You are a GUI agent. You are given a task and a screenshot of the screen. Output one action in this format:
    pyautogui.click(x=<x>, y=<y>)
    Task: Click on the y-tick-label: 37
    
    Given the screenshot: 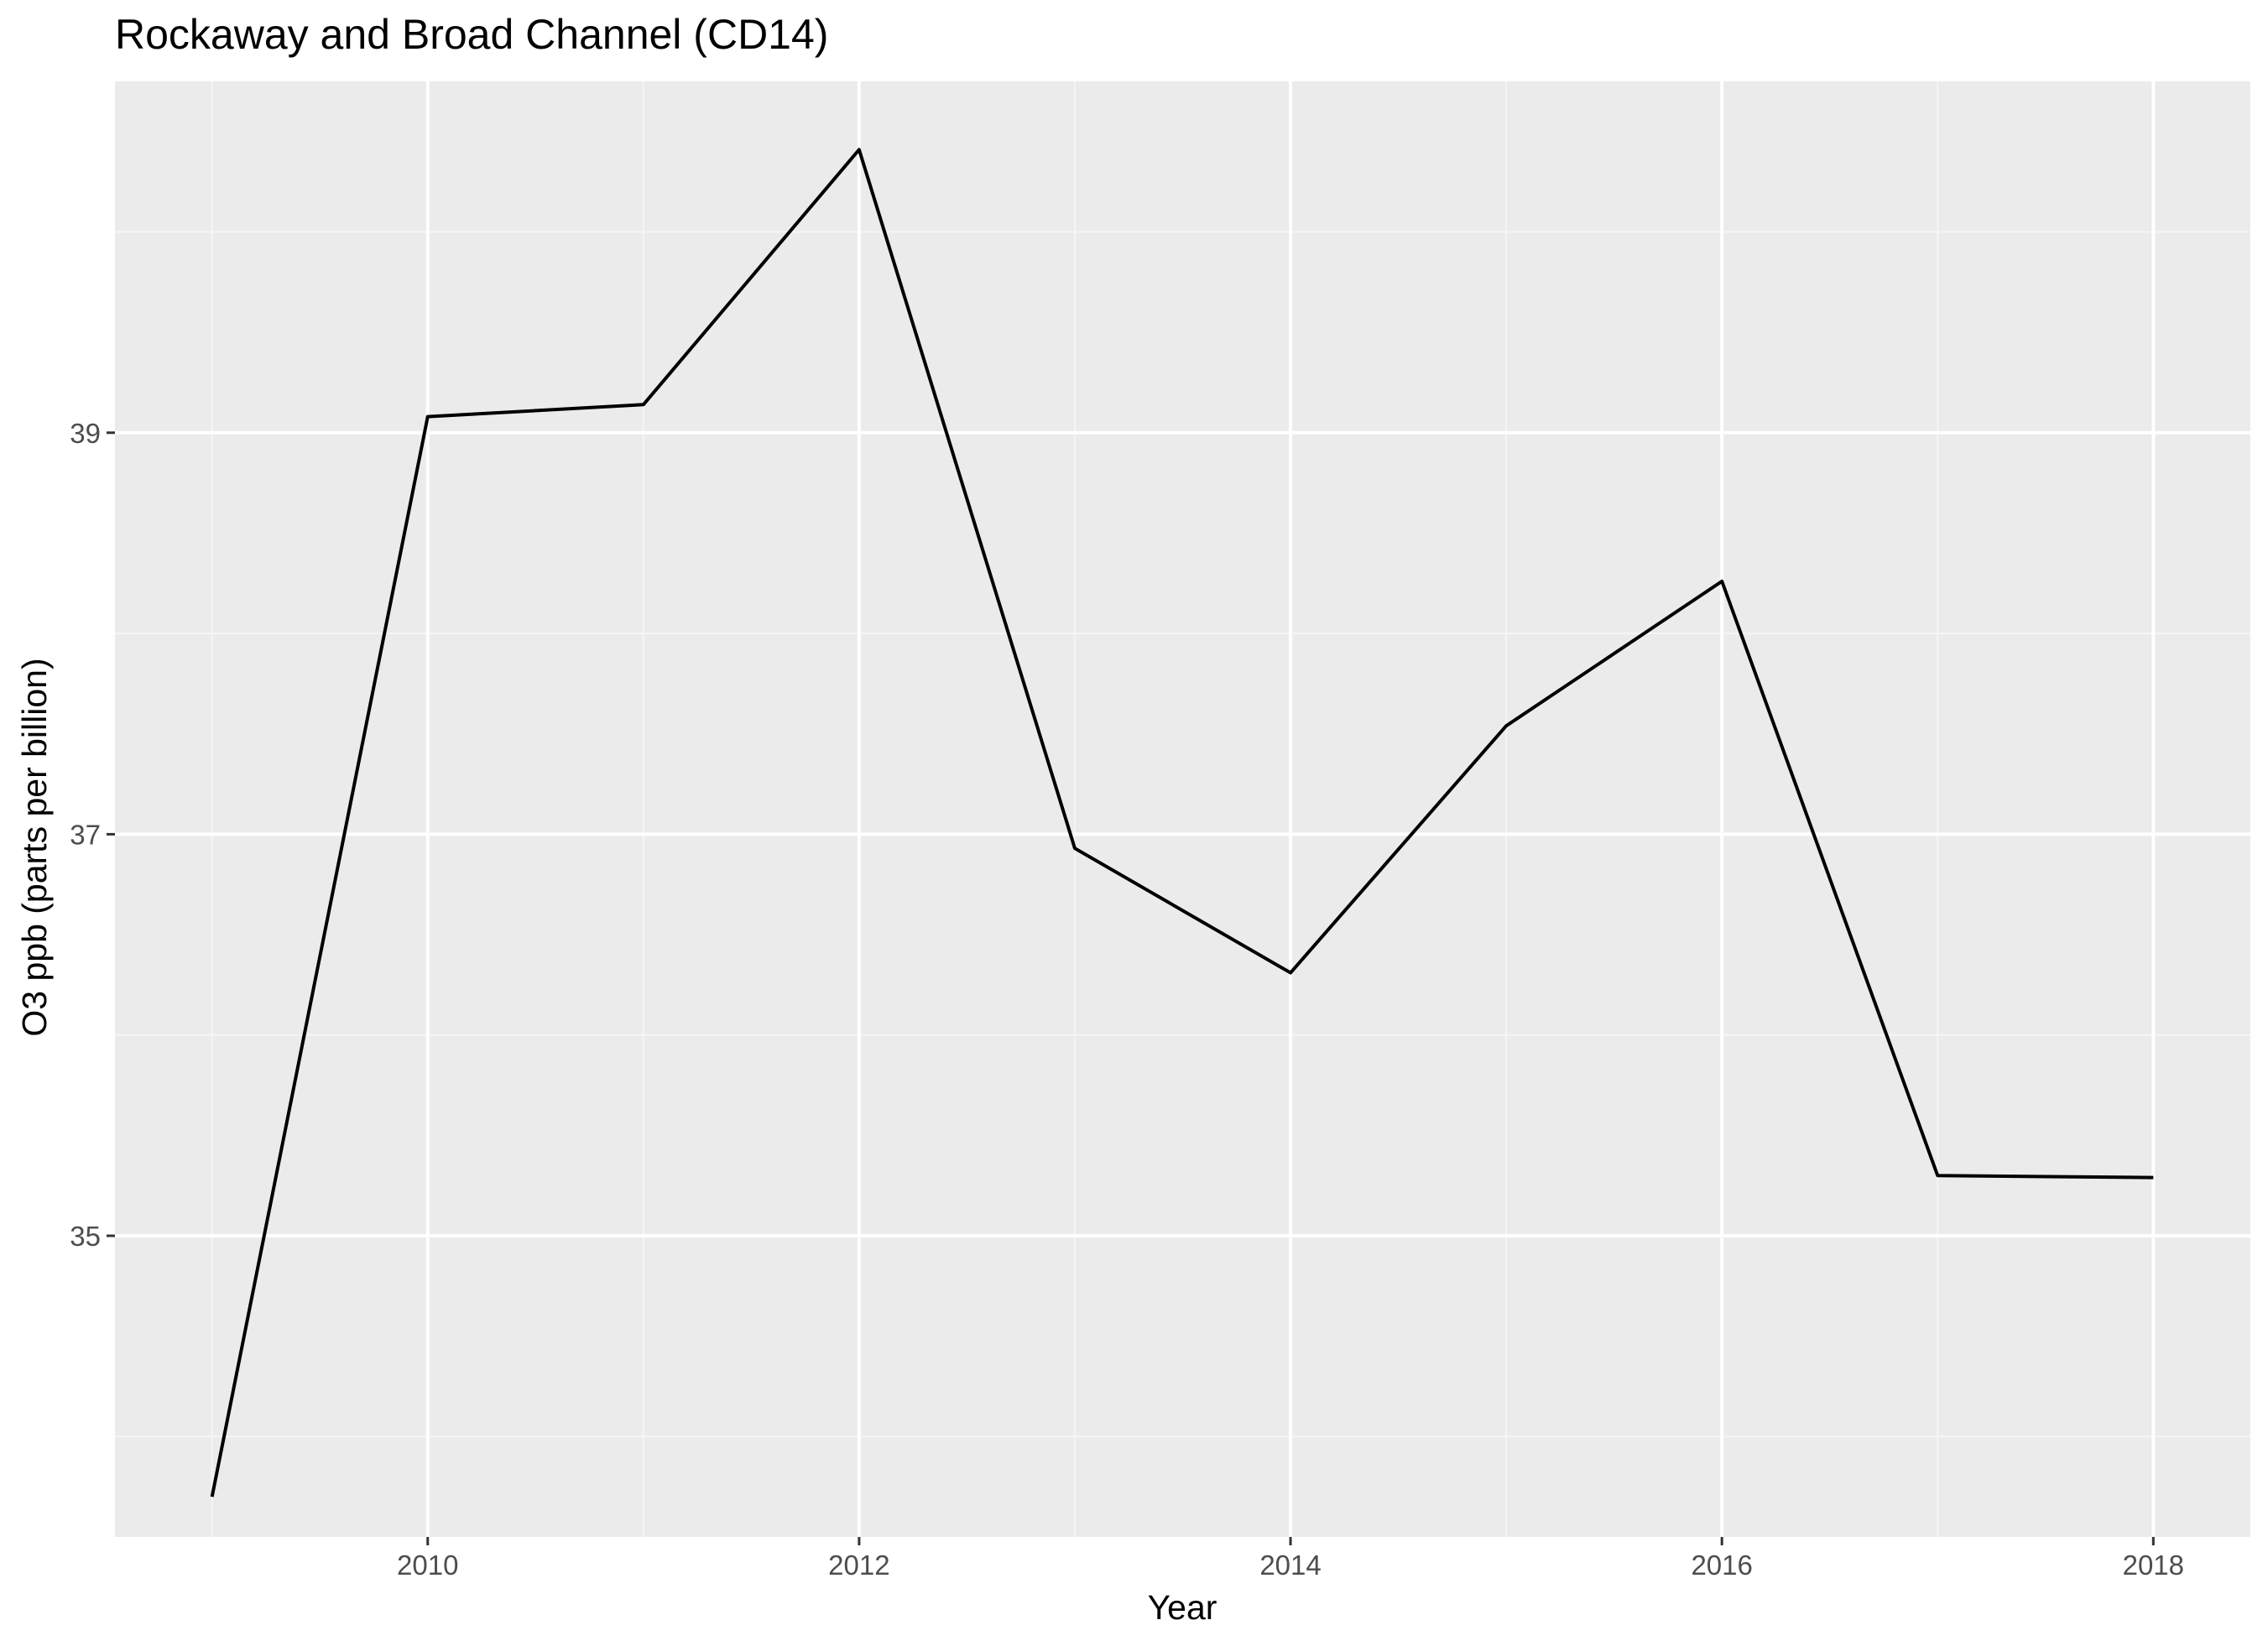 What is the action you would take?
    pyautogui.click(x=86, y=835)
    